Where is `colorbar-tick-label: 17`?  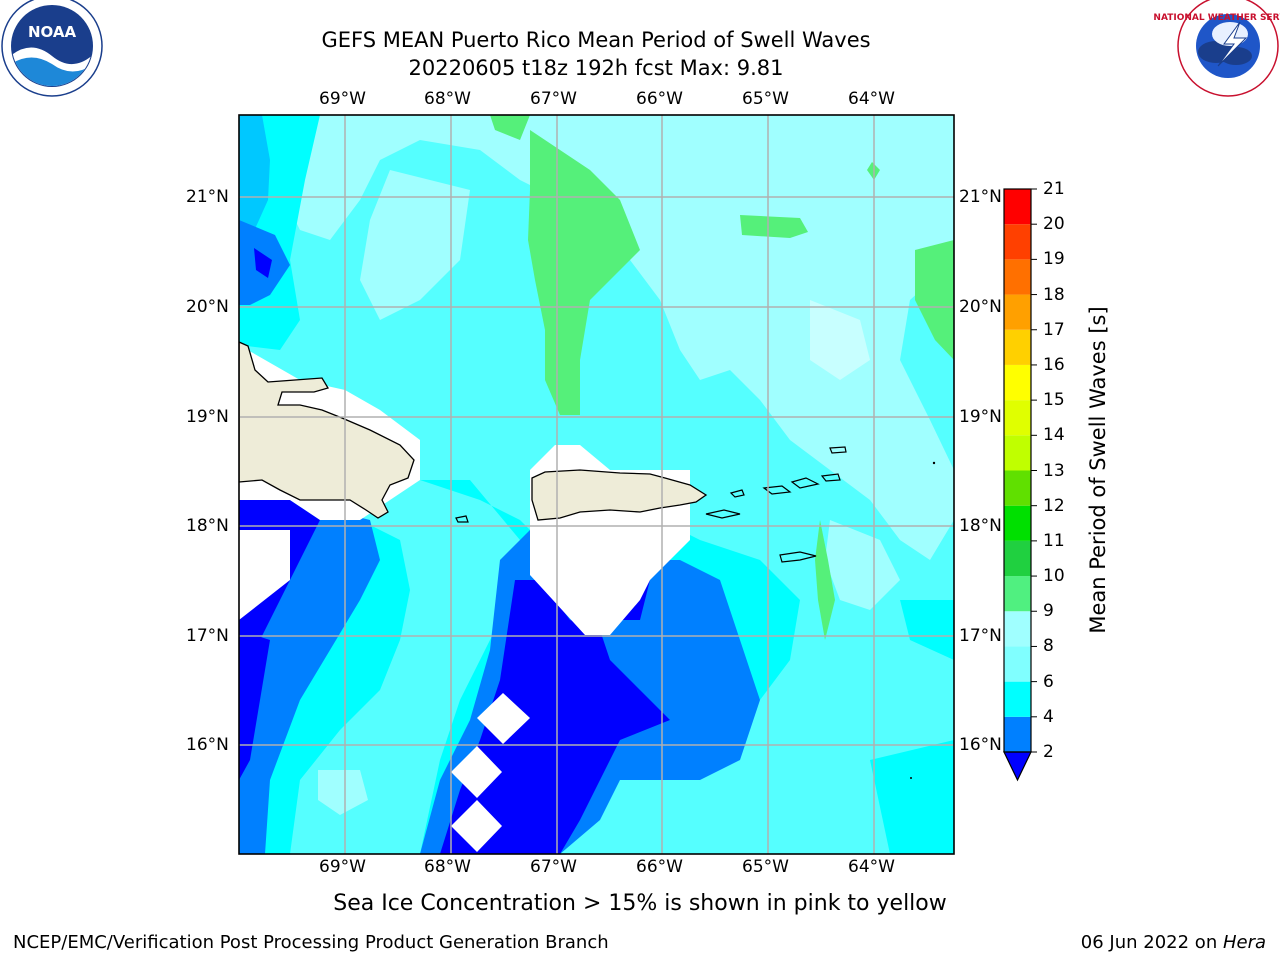 colorbar-tick-label: 17 is located at coordinates (1054, 329).